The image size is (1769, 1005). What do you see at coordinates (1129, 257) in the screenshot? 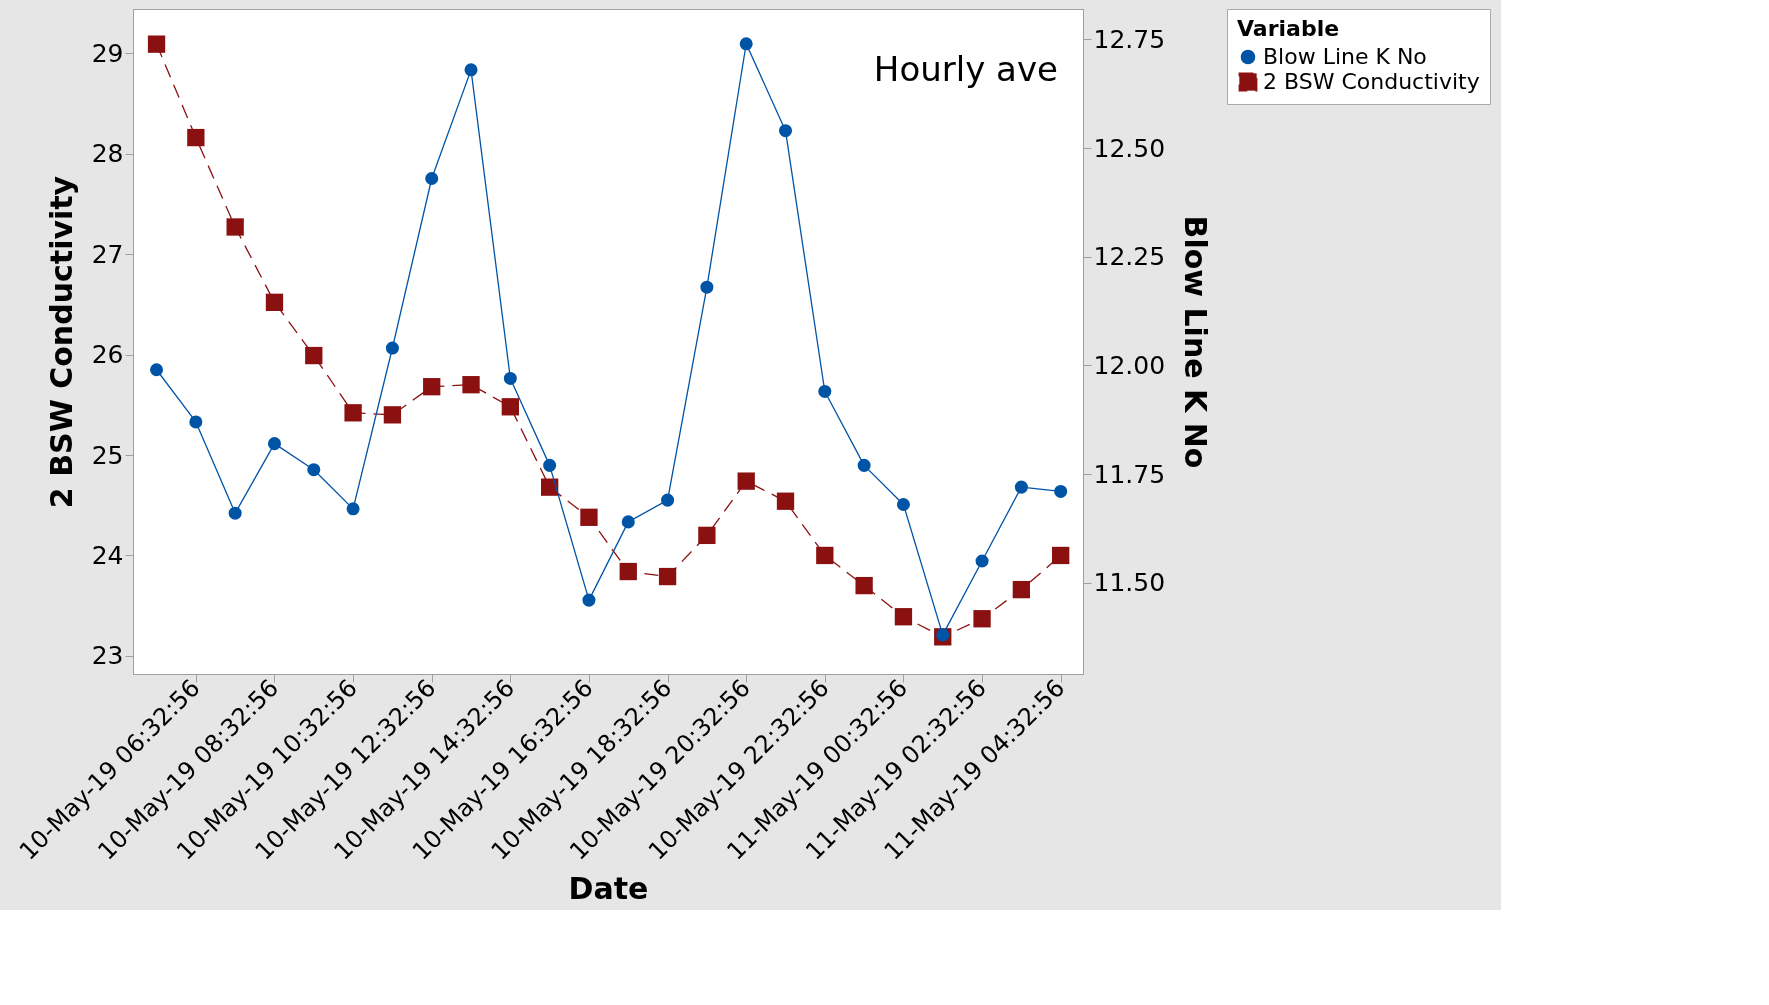
I see `y2-tick-label: 12.25` at bounding box center [1129, 257].